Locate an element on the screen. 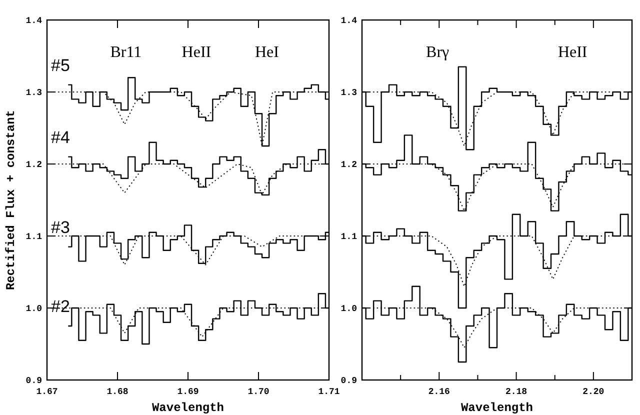  x-tick-label: 1.69 is located at coordinates (188, 392).